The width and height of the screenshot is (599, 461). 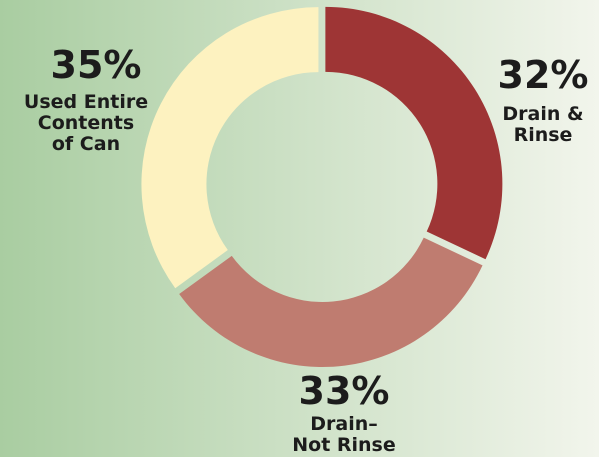 I want to click on slice-label-drain-rinse-line1: Drain &, so click(x=542, y=114).